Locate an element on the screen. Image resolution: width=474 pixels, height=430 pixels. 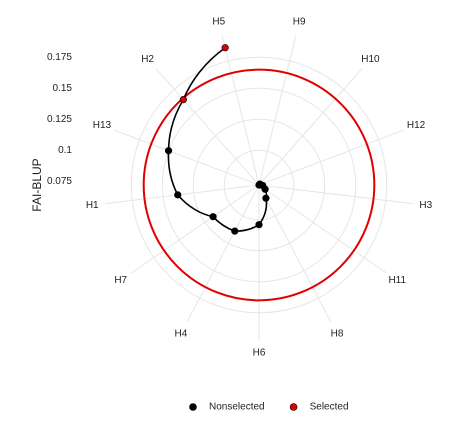
category-label: H4 is located at coordinates (181, 333).